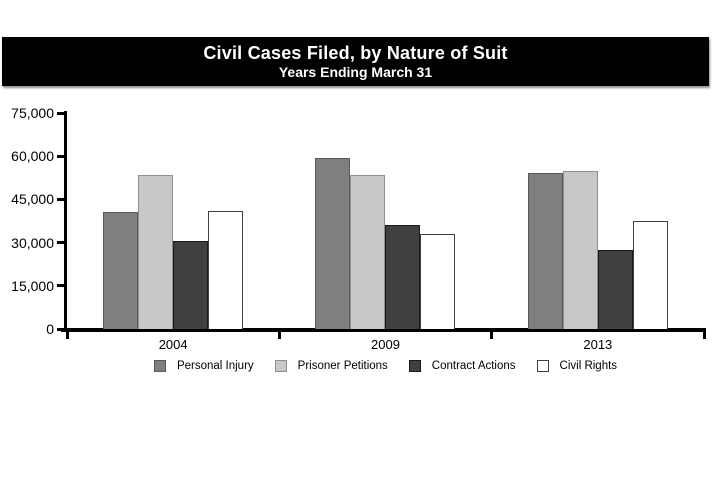 This screenshot has width=712, height=480. I want to click on legend-item-personal-injury: Personal Injury, so click(203, 366).